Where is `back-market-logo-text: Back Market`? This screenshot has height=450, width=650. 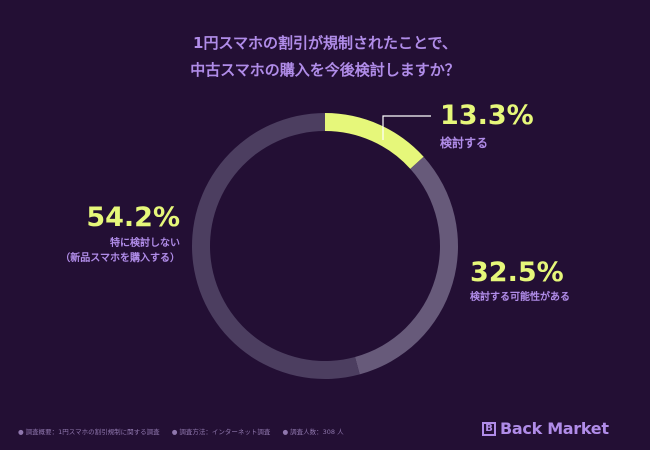 back-market-logo-text: Back Market is located at coordinates (554, 428).